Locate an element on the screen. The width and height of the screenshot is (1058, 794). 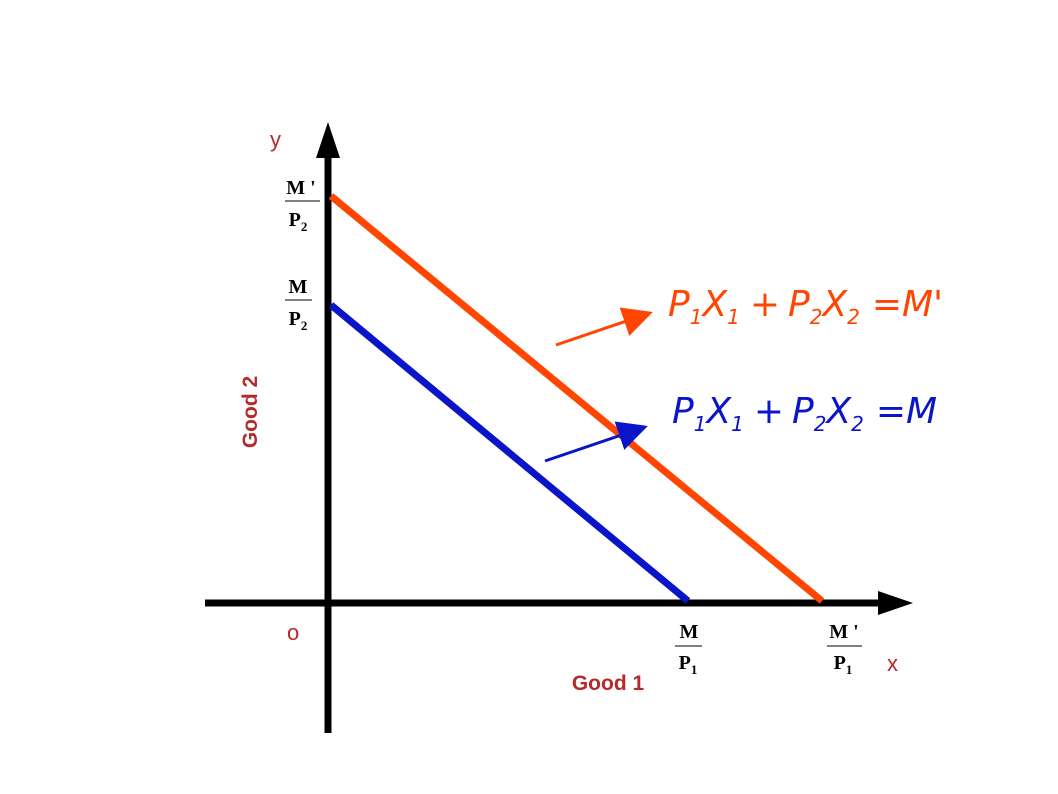
y-axis-title: Good 2 is located at coordinates (250, 412).